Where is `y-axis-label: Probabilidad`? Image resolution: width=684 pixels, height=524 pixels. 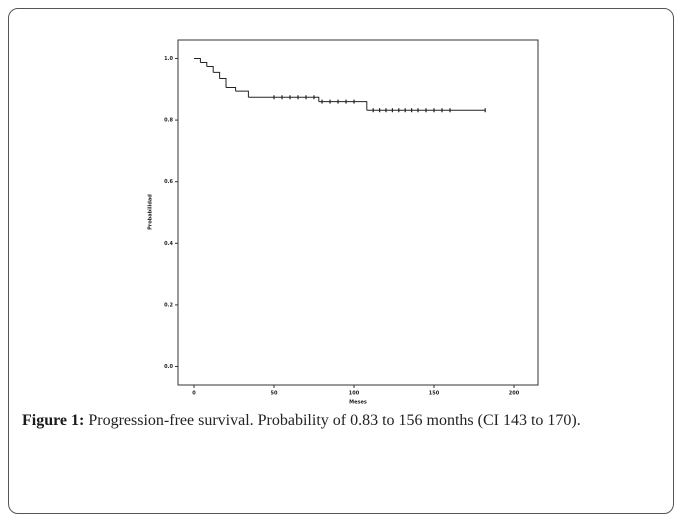
y-axis-label: Probabilidad is located at coordinates (151, 212).